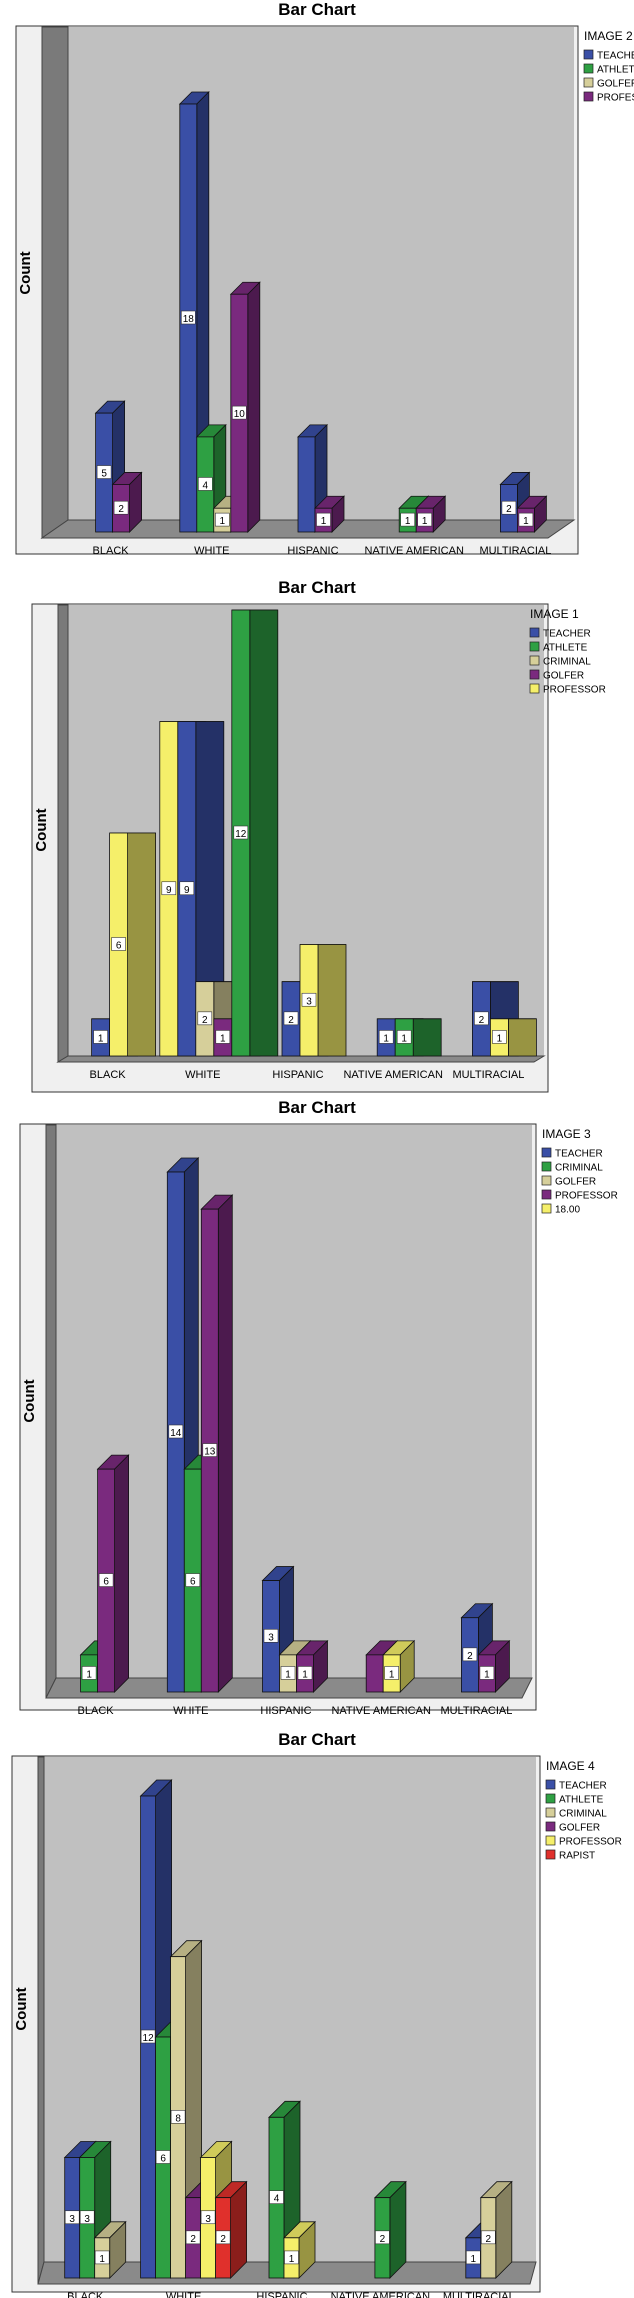  What do you see at coordinates (187, 890) in the screenshot?
I see `data-label: 9` at bounding box center [187, 890].